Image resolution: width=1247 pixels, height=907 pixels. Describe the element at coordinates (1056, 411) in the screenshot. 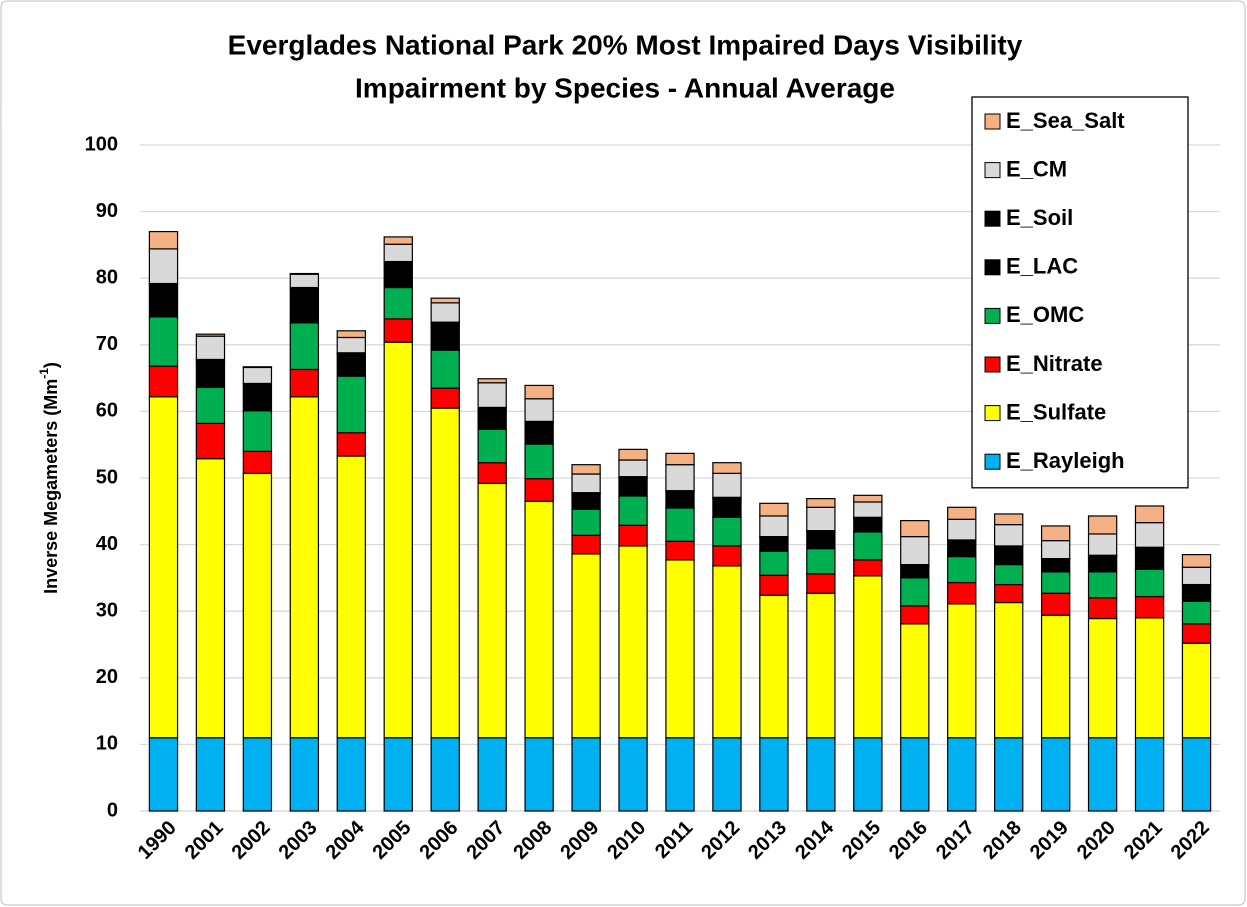

I see `legend-label: E_Sulfate` at that location.